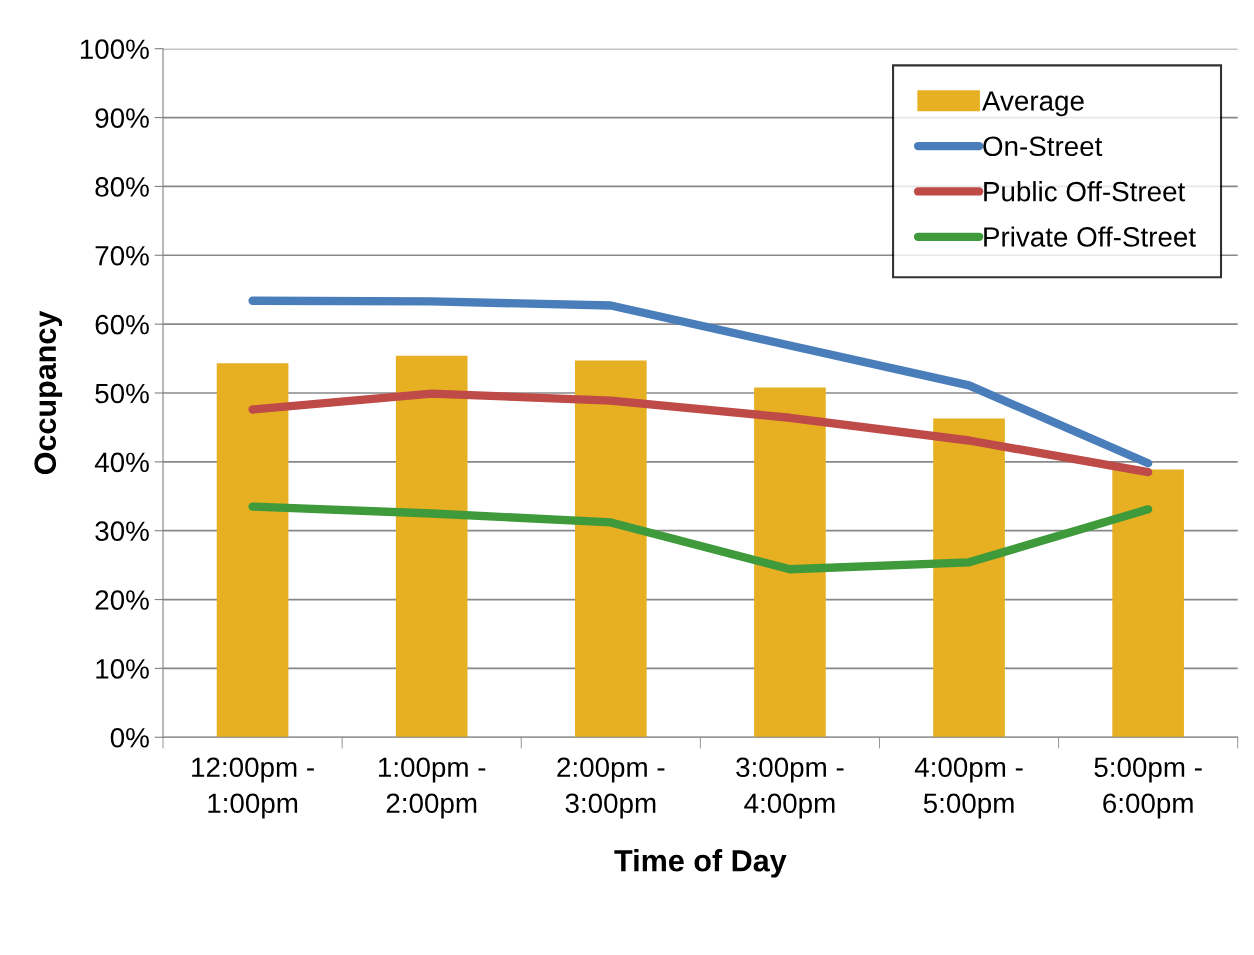 The height and width of the screenshot is (955, 1254). Describe the element at coordinates (968, 788) in the screenshot. I see `x-tick-label: 4:00pm - 5:00pm` at that location.